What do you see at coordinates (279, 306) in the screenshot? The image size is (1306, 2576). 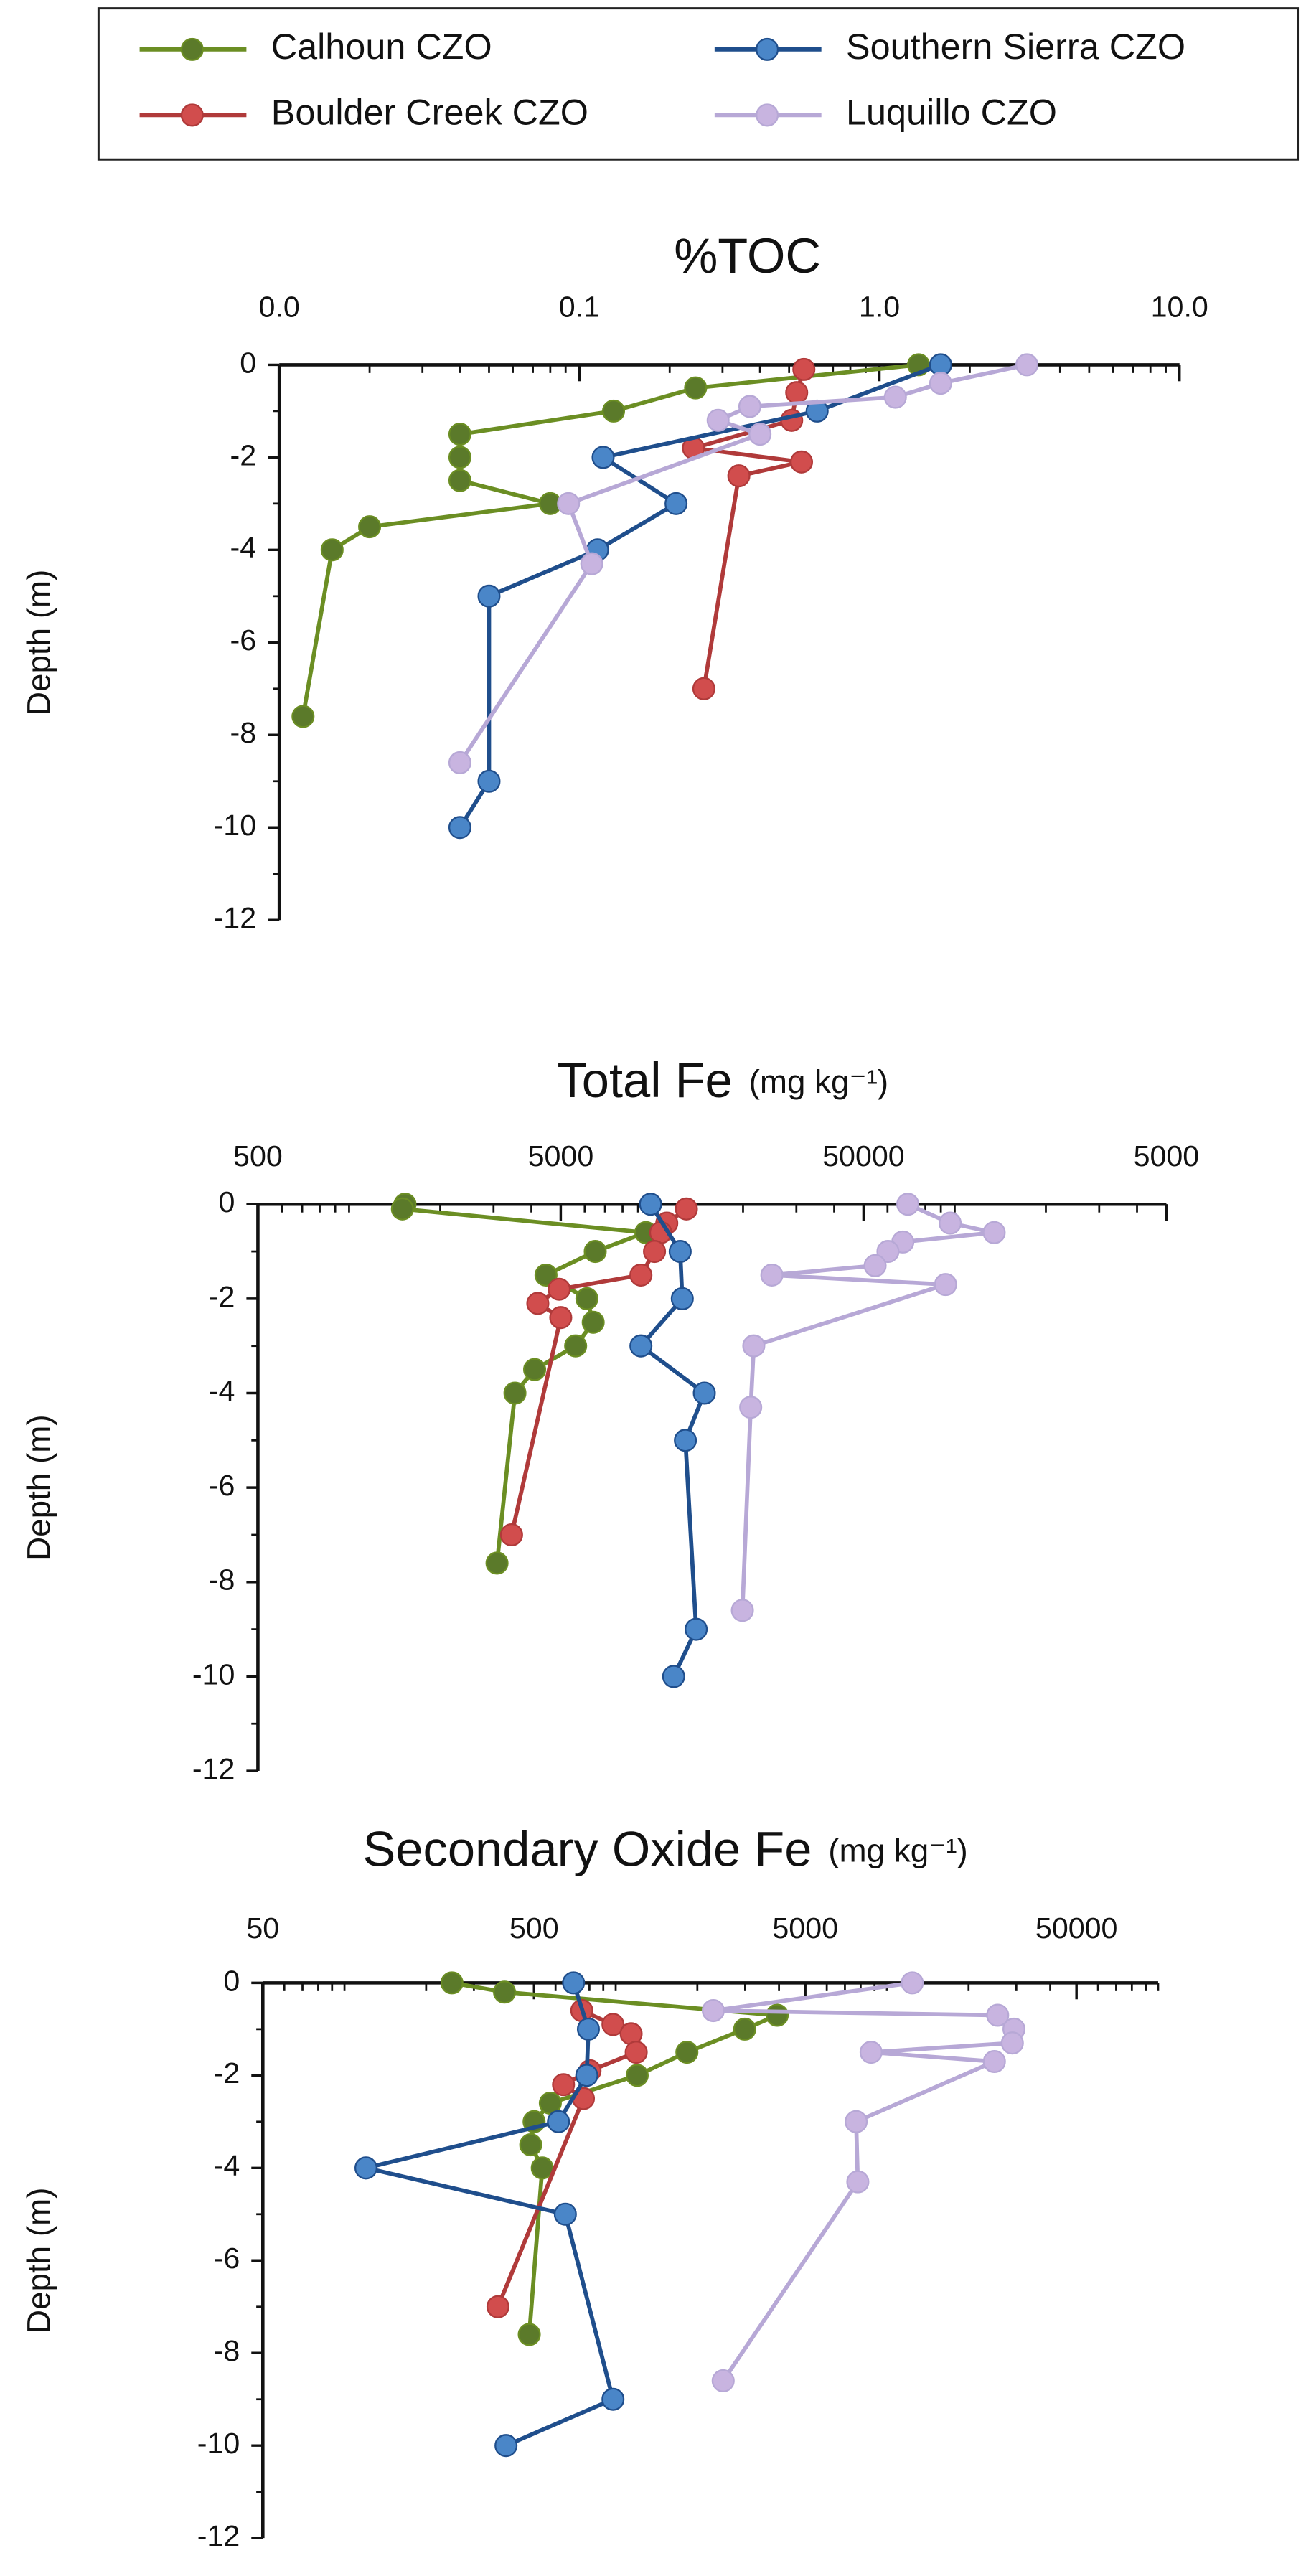 I see `x-tick-label: 0.0` at bounding box center [279, 306].